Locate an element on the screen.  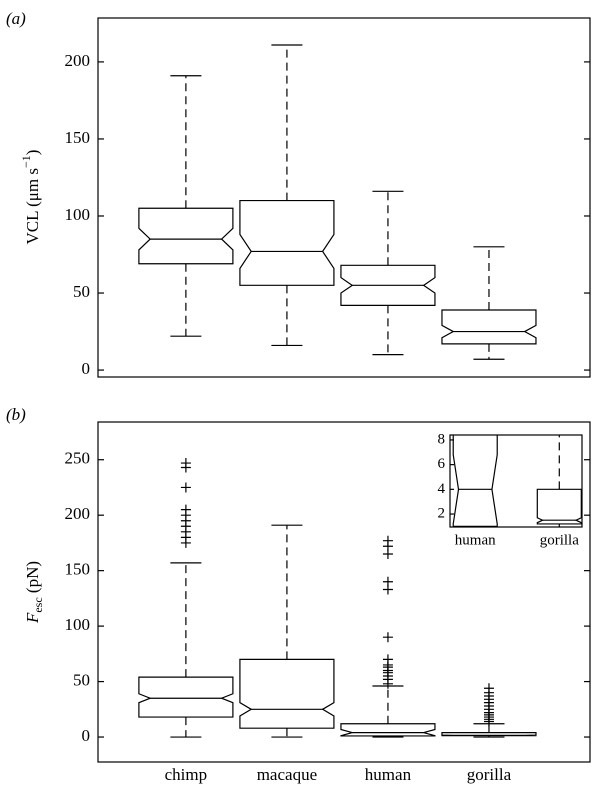
inset-x-tick-label: gorilla is located at coordinates (559, 540).